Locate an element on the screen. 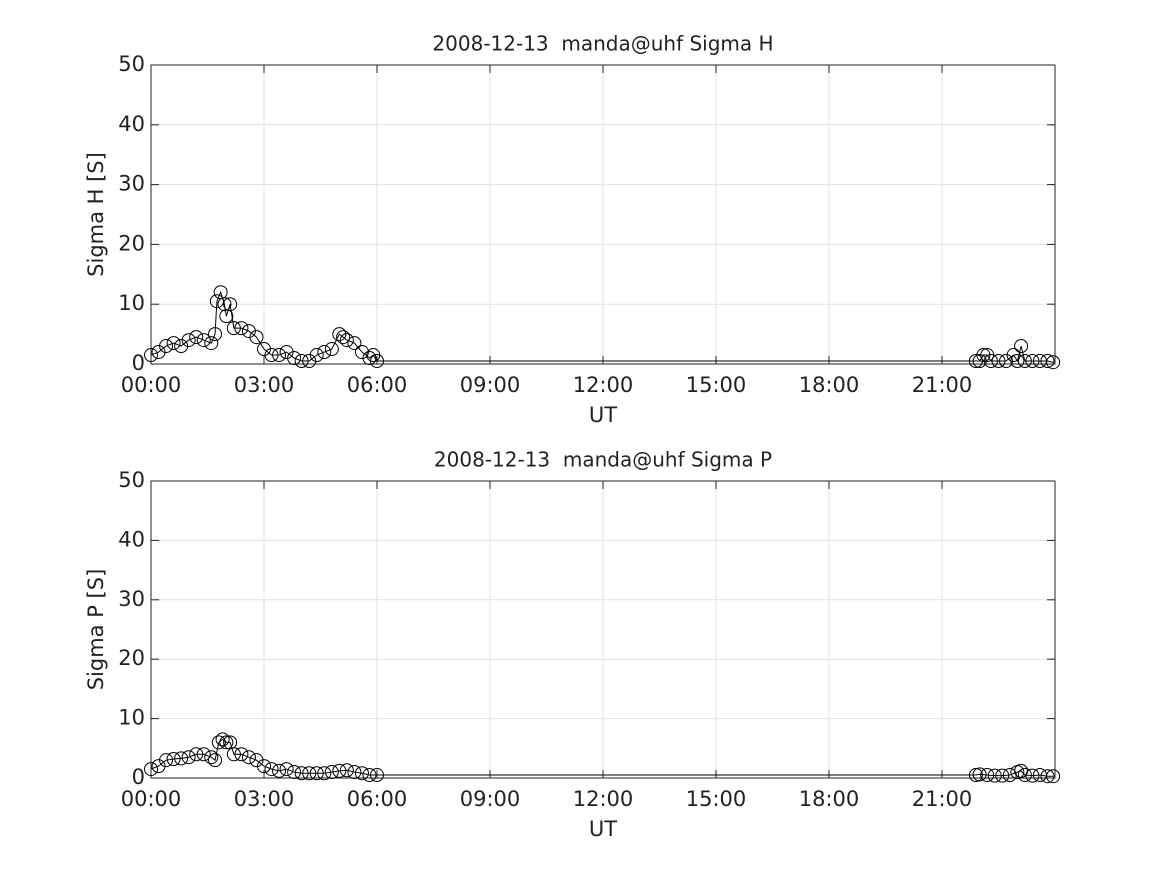  chart-title: 2008-12-13 manda@uhf Sigma P is located at coordinates (603, 460).